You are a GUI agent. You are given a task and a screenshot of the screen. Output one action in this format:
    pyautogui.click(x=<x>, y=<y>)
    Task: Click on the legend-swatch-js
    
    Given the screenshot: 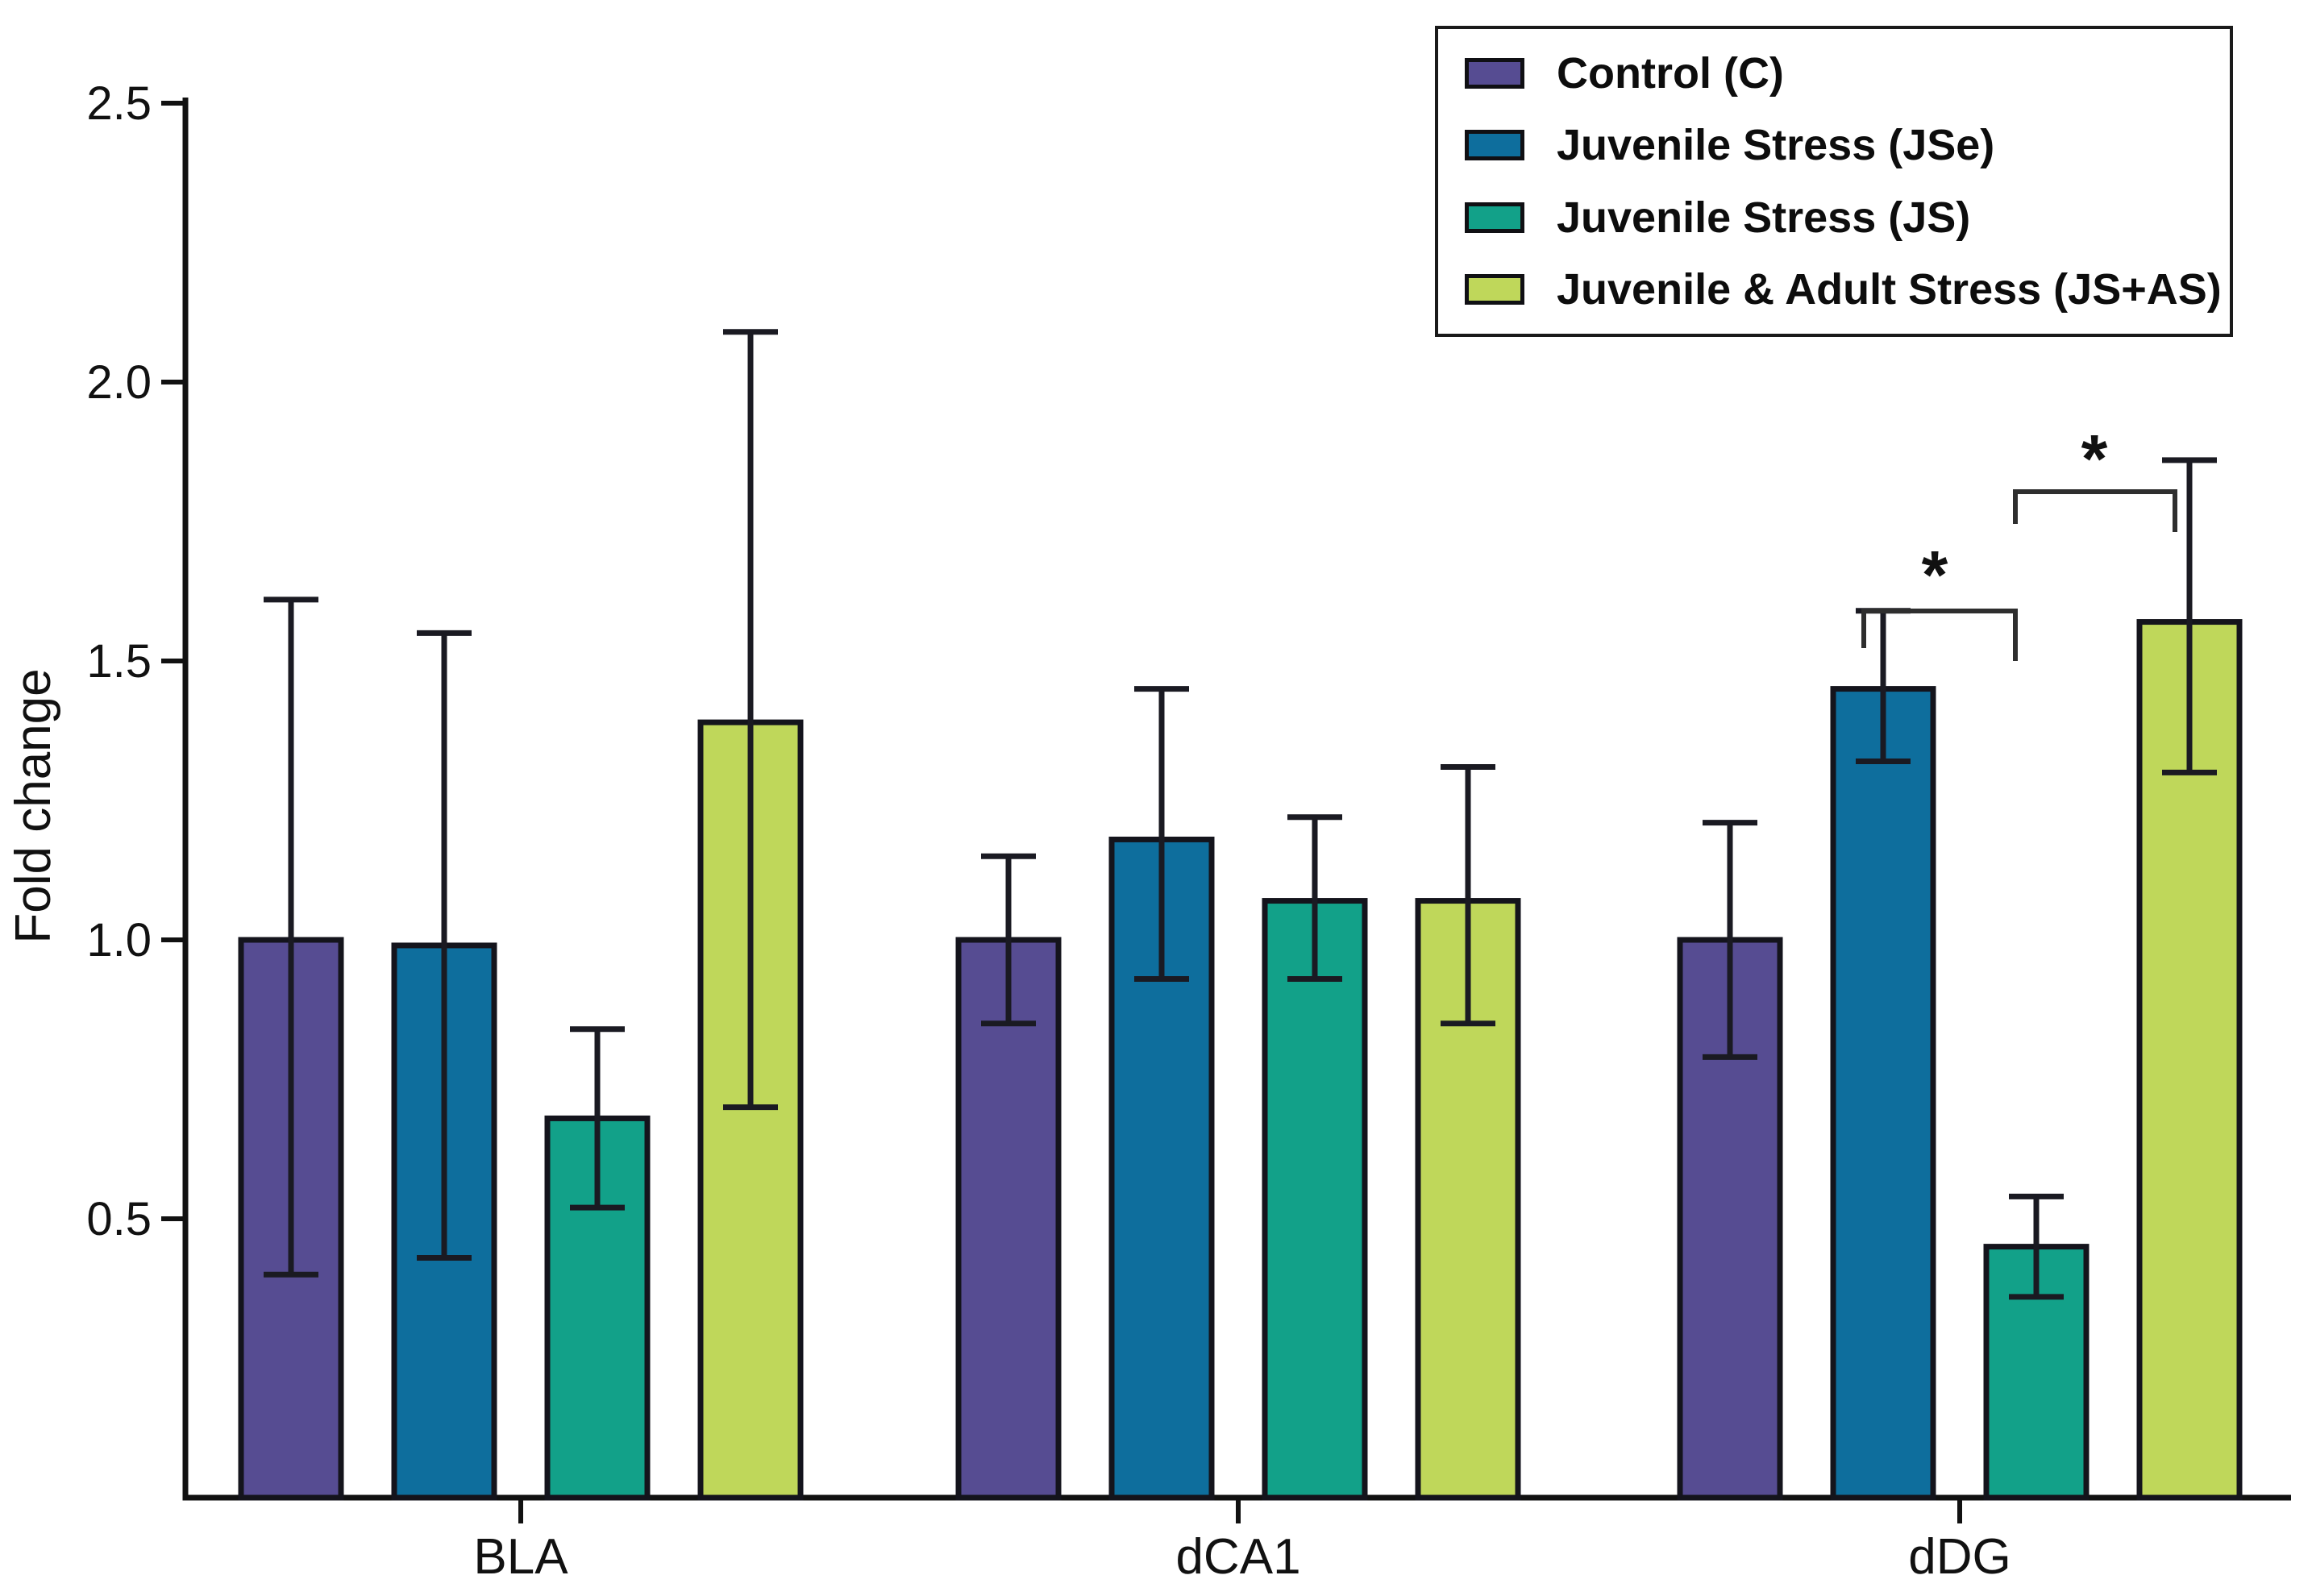 What is the action you would take?
    pyautogui.click(x=1494, y=217)
    